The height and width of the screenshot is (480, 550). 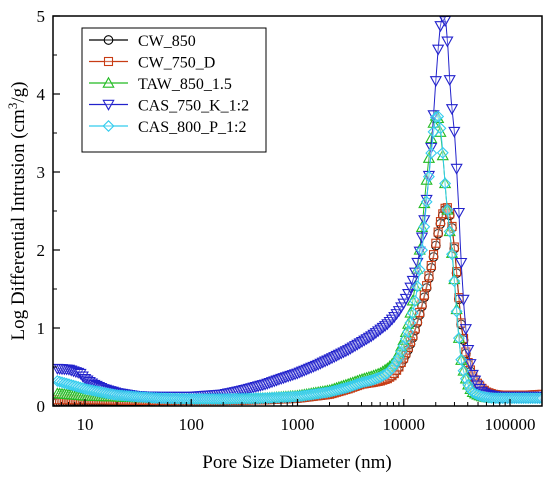 What do you see at coordinates (18, 92) in the screenshot?
I see `y-axis-title-tail: /g)` at bounding box center [18, 92].